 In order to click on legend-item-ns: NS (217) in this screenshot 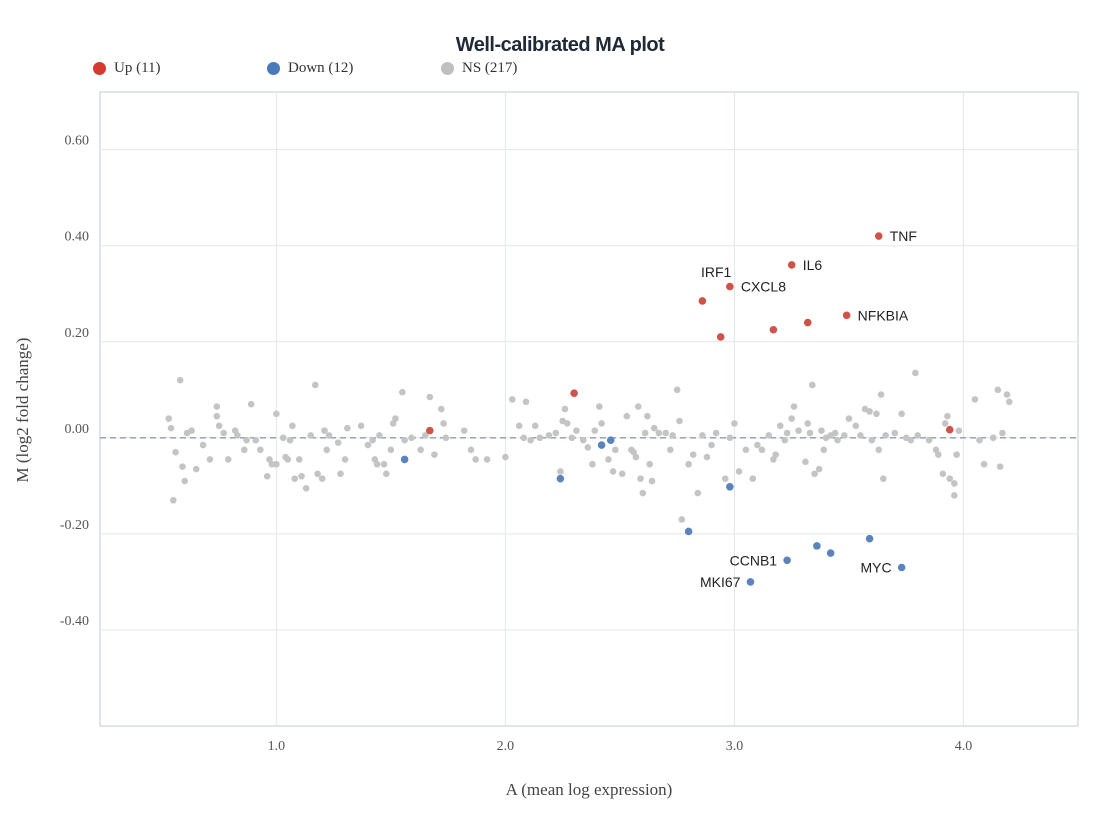, I will do `click(479, 68)`.